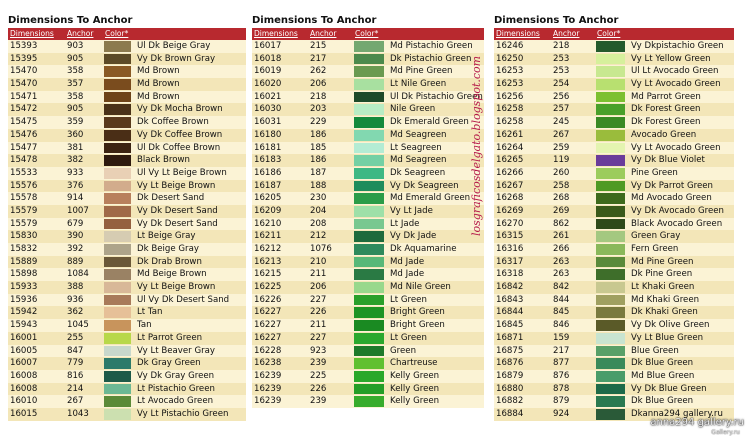  I want to click on anchor-code: 119, so click(561, 160).